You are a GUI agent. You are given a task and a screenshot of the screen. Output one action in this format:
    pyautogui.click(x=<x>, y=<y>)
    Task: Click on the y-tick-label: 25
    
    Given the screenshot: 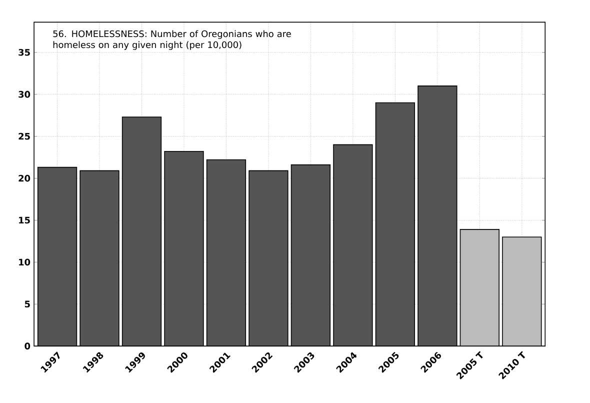 What is the action you would take?
    pyautogui.click(x=24, y=136)
    